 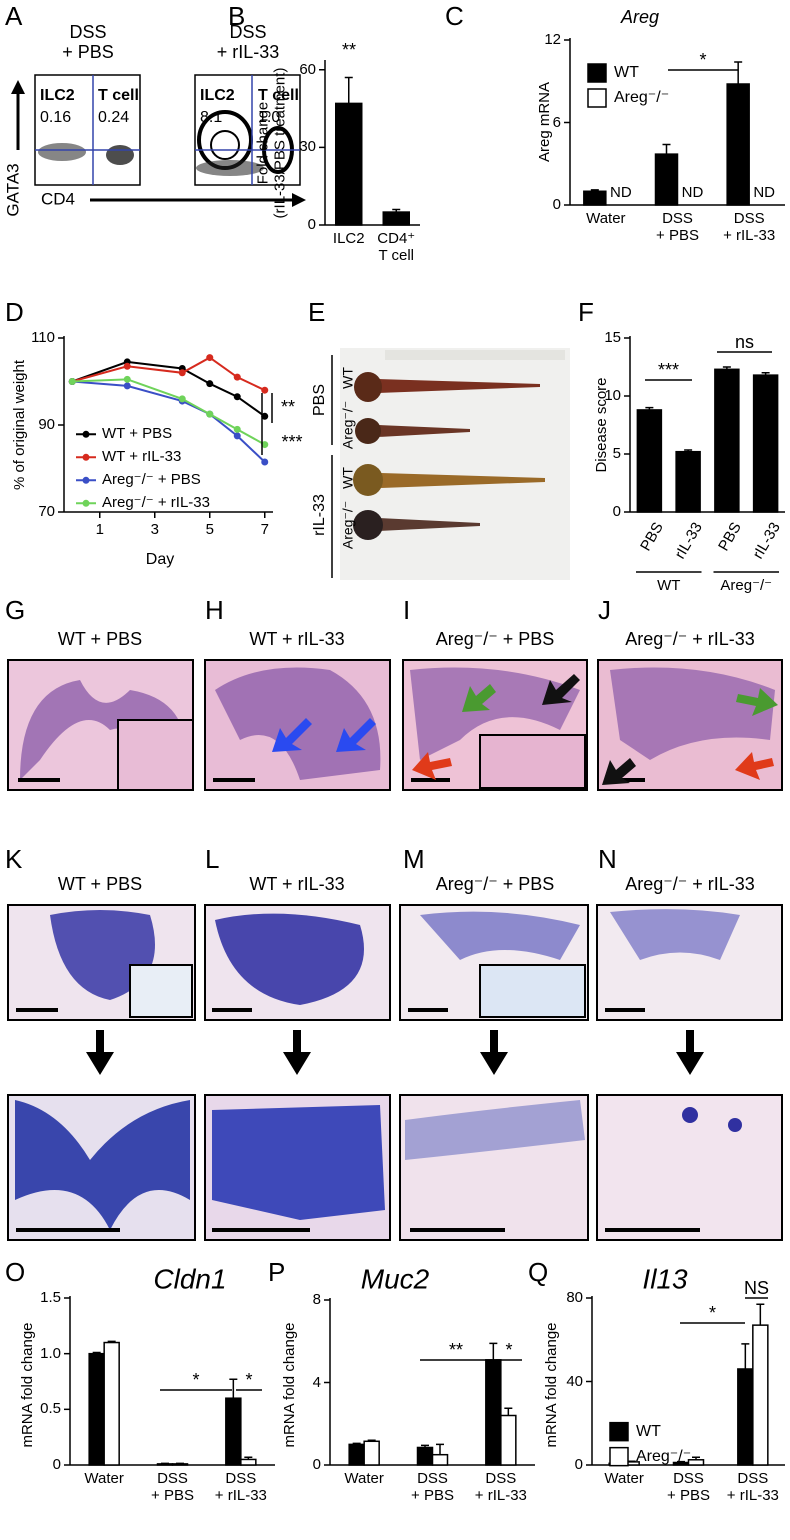 I want to click on chart-title: Areg, so click(x=640, y=17).